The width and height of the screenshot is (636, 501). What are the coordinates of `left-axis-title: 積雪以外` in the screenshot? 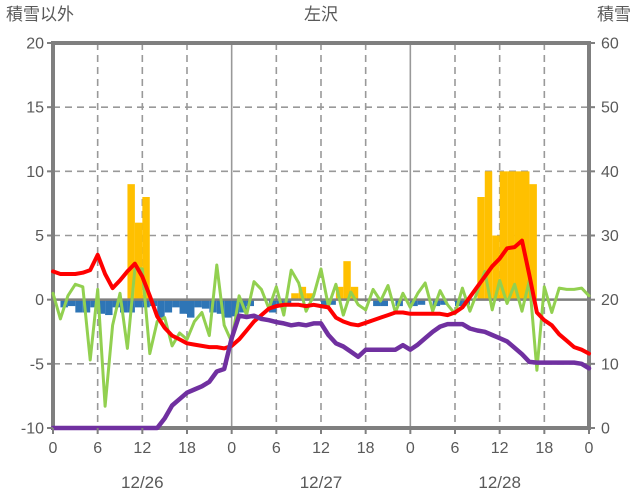 It's located at (40, 14).